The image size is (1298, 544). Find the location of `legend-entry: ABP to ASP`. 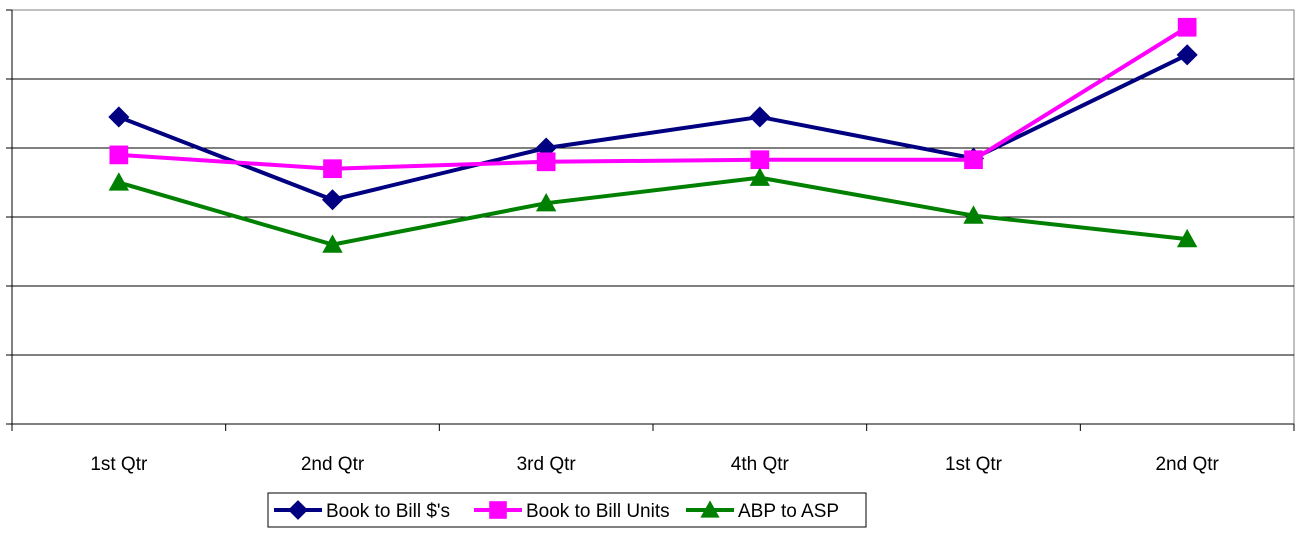

legend-entry: ABP to ASP is located at coordinates (762, 511).